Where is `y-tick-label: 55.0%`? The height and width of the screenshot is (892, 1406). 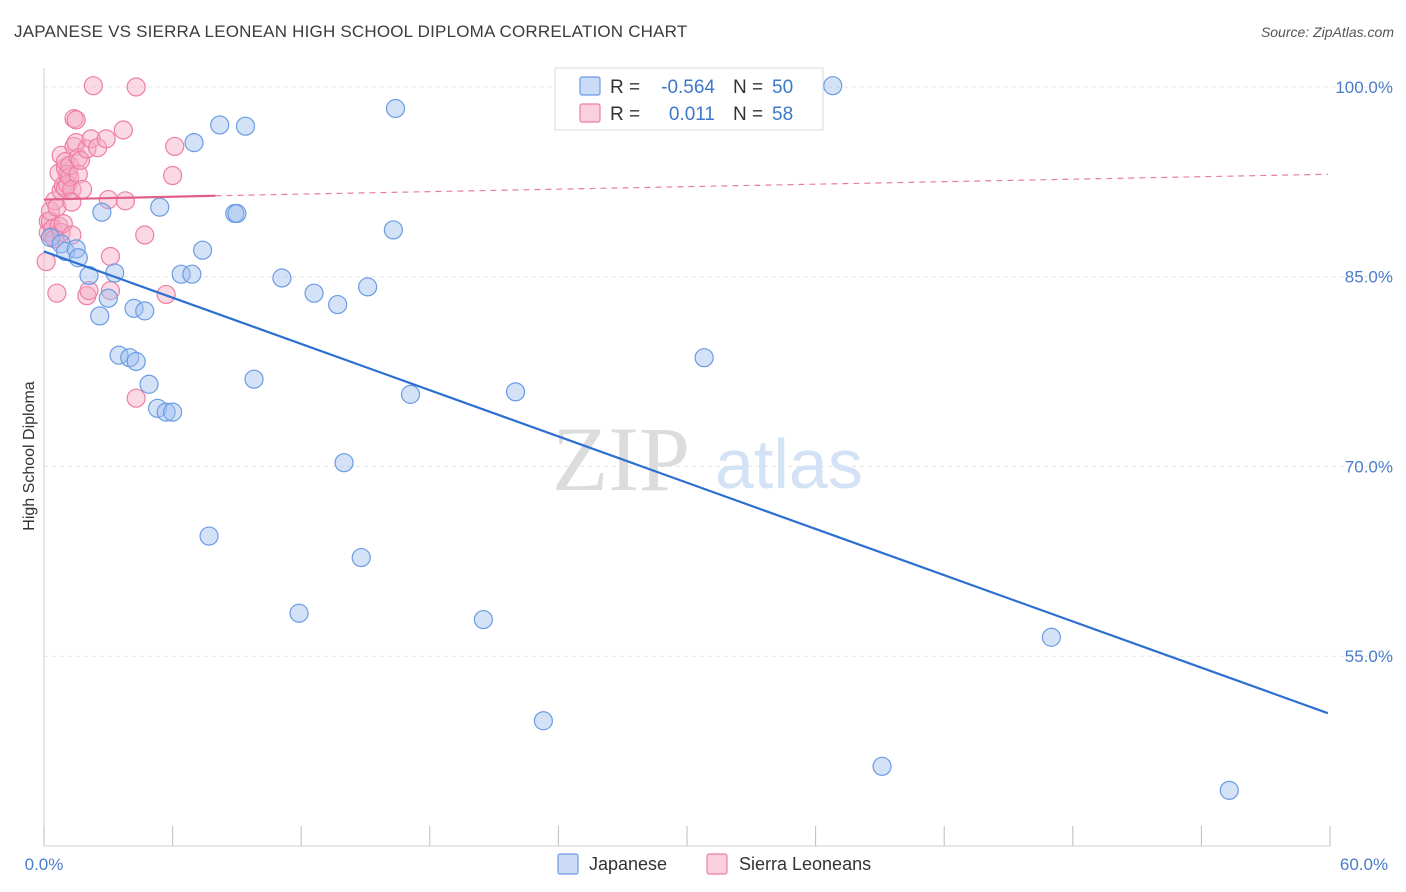
y-tick-label: 55.0% is located at coordinates (1369, 656).